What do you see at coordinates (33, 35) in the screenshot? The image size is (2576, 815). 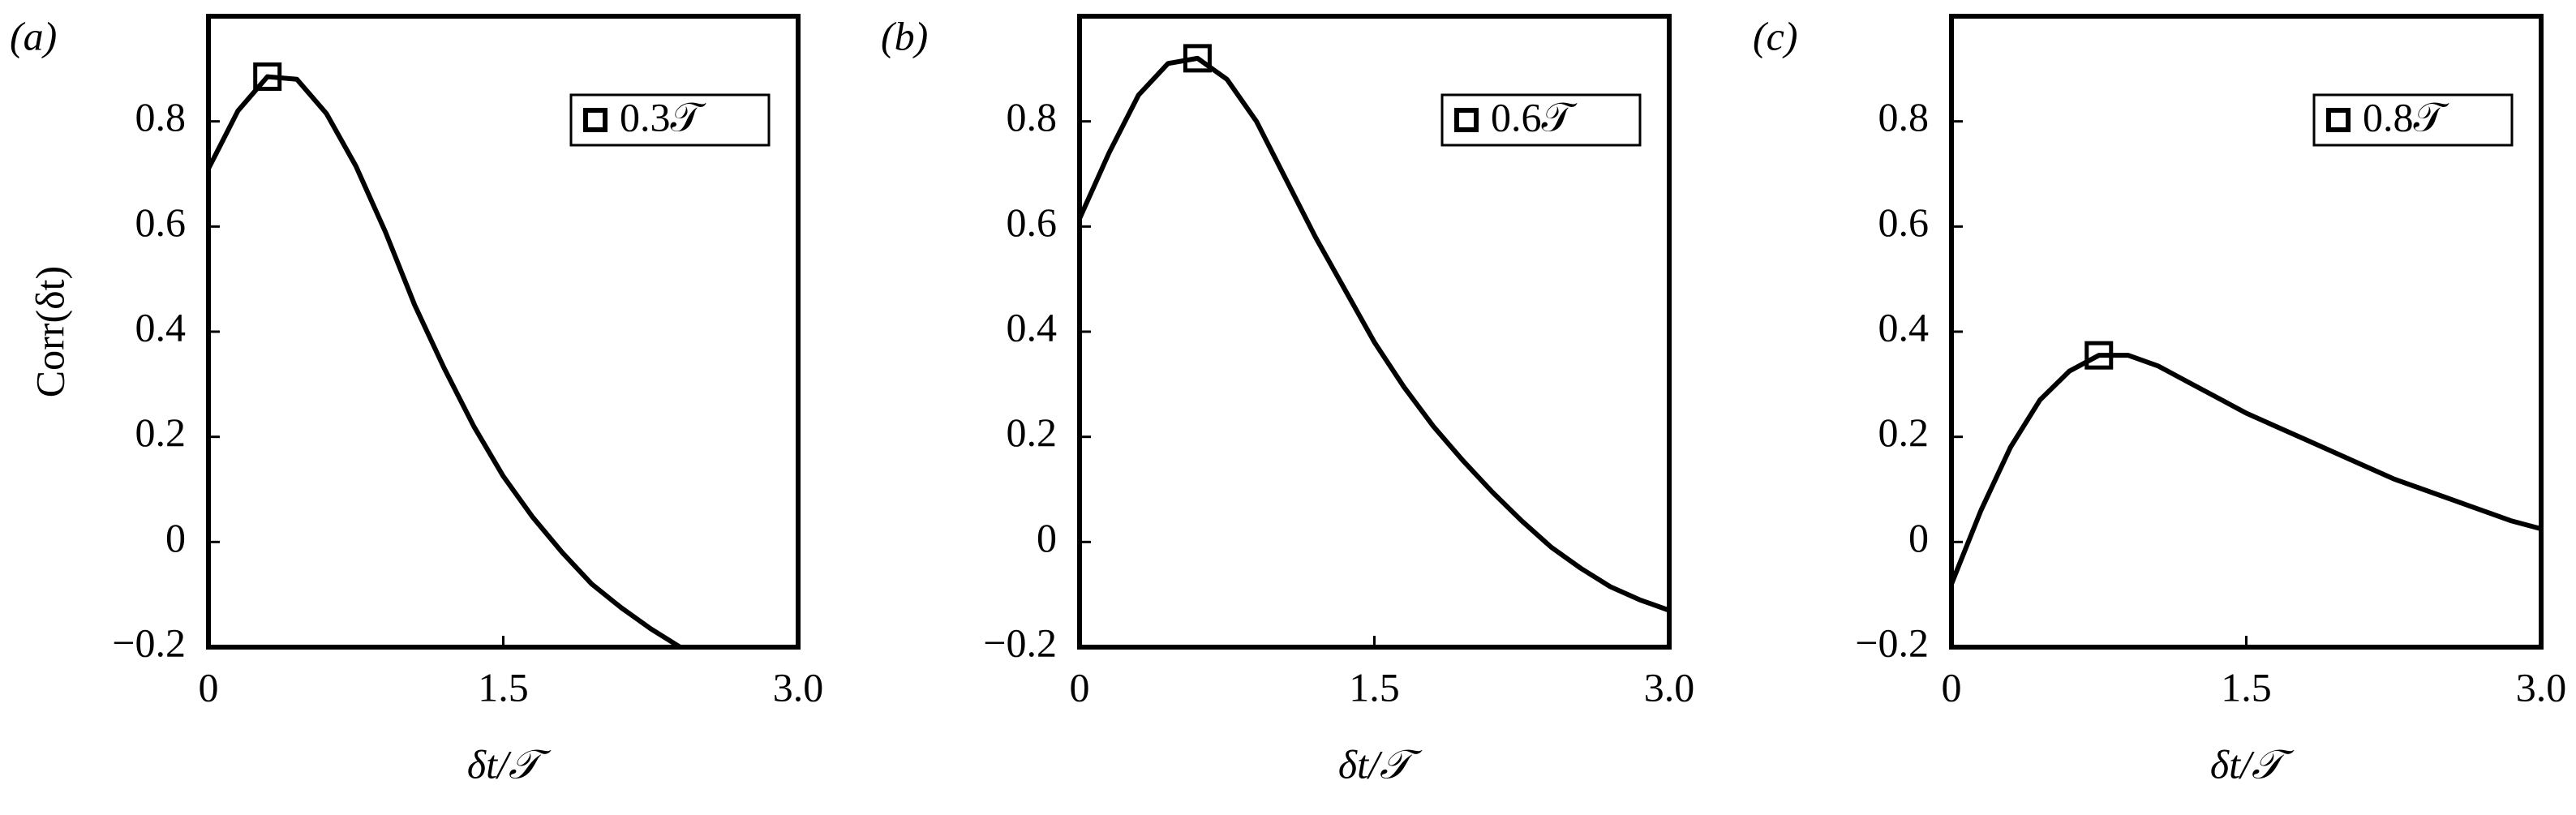 I see `panel-label: (a)` at bounding box center [33, 35].